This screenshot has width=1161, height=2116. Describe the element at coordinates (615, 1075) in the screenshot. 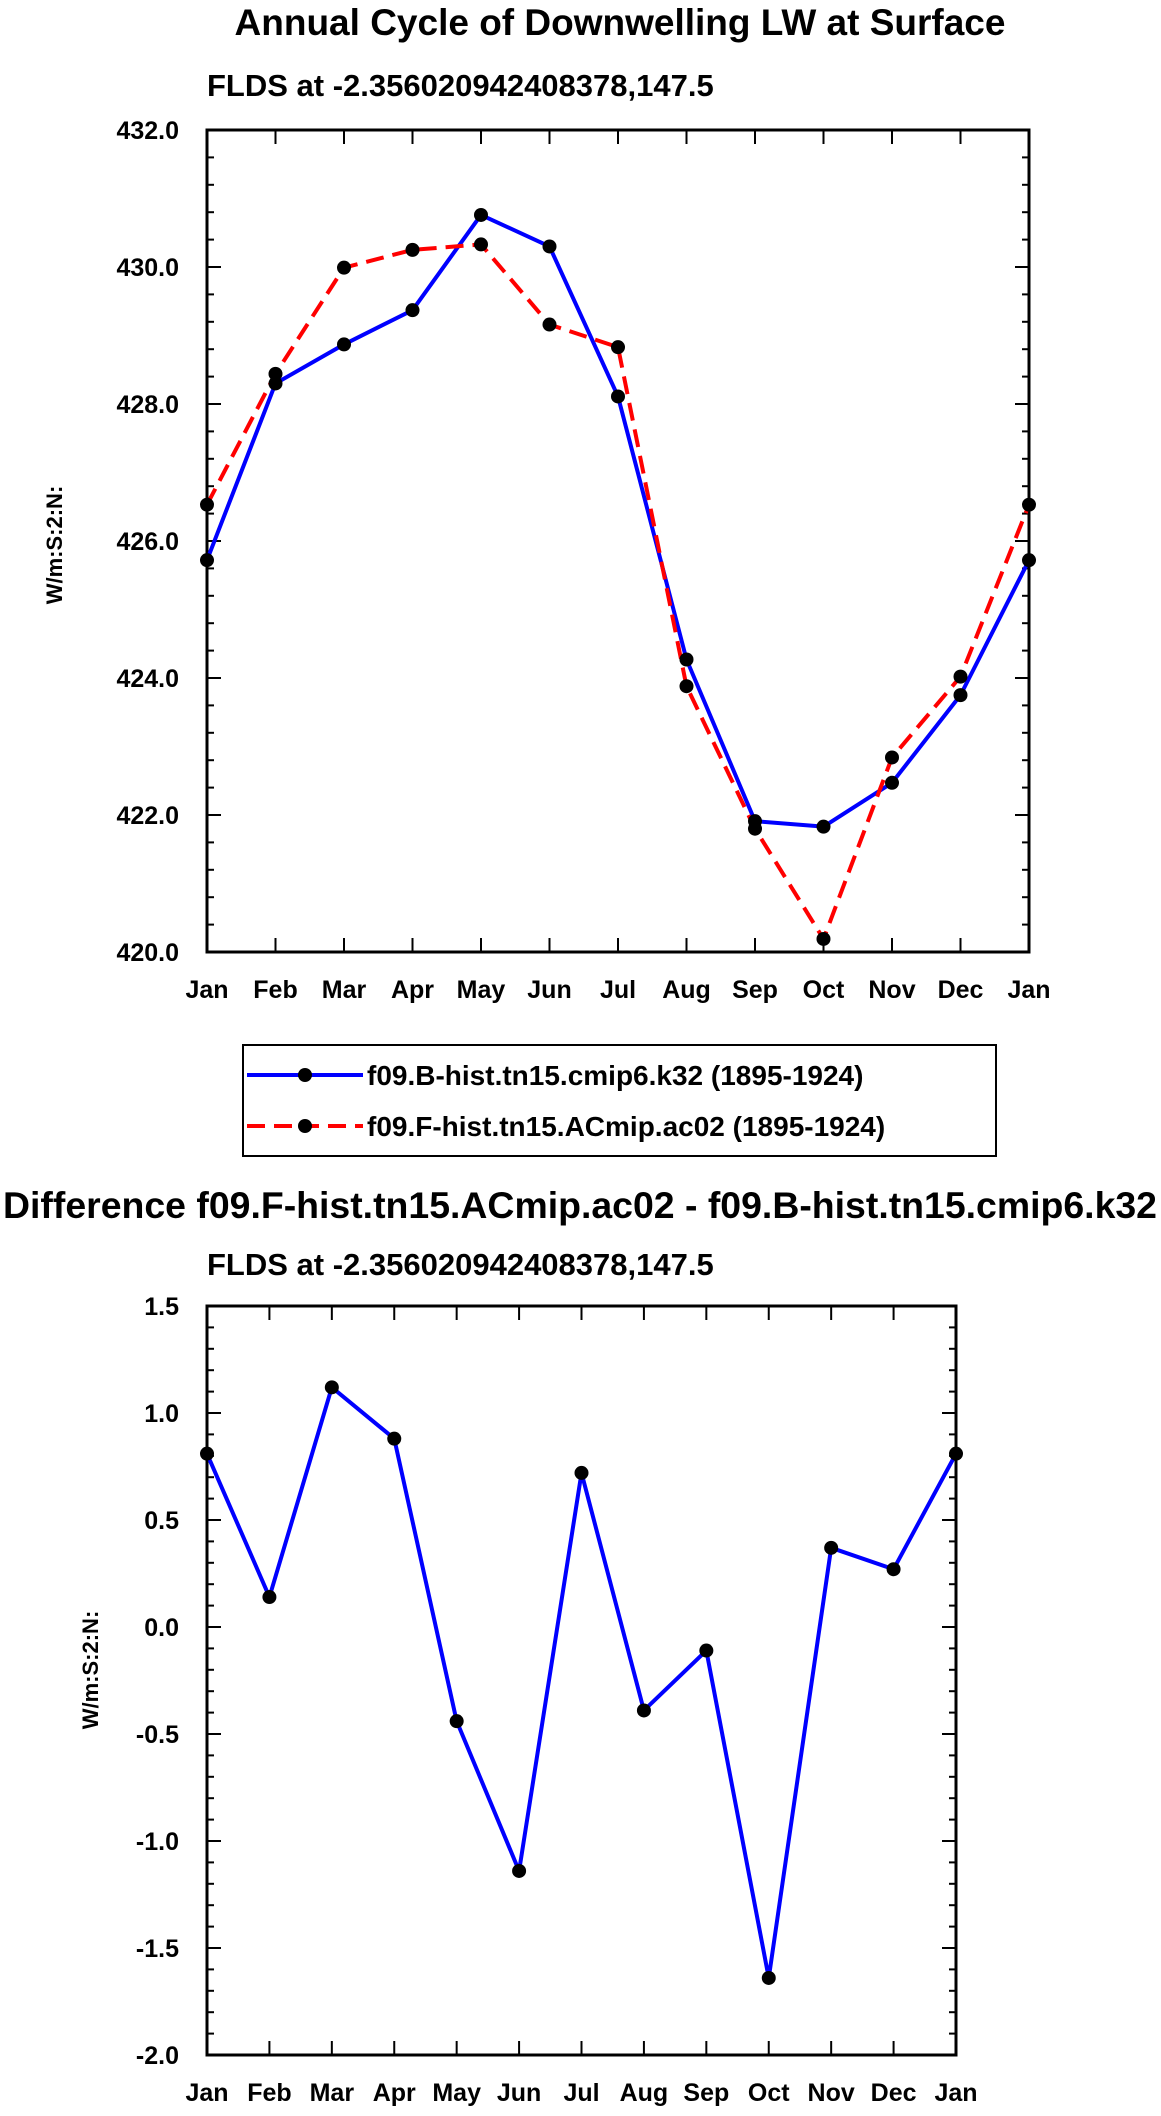

I see `legend-label-series-1: f09.B-hist.tn15.cmip6.k32 (1895-1924)` at that location.